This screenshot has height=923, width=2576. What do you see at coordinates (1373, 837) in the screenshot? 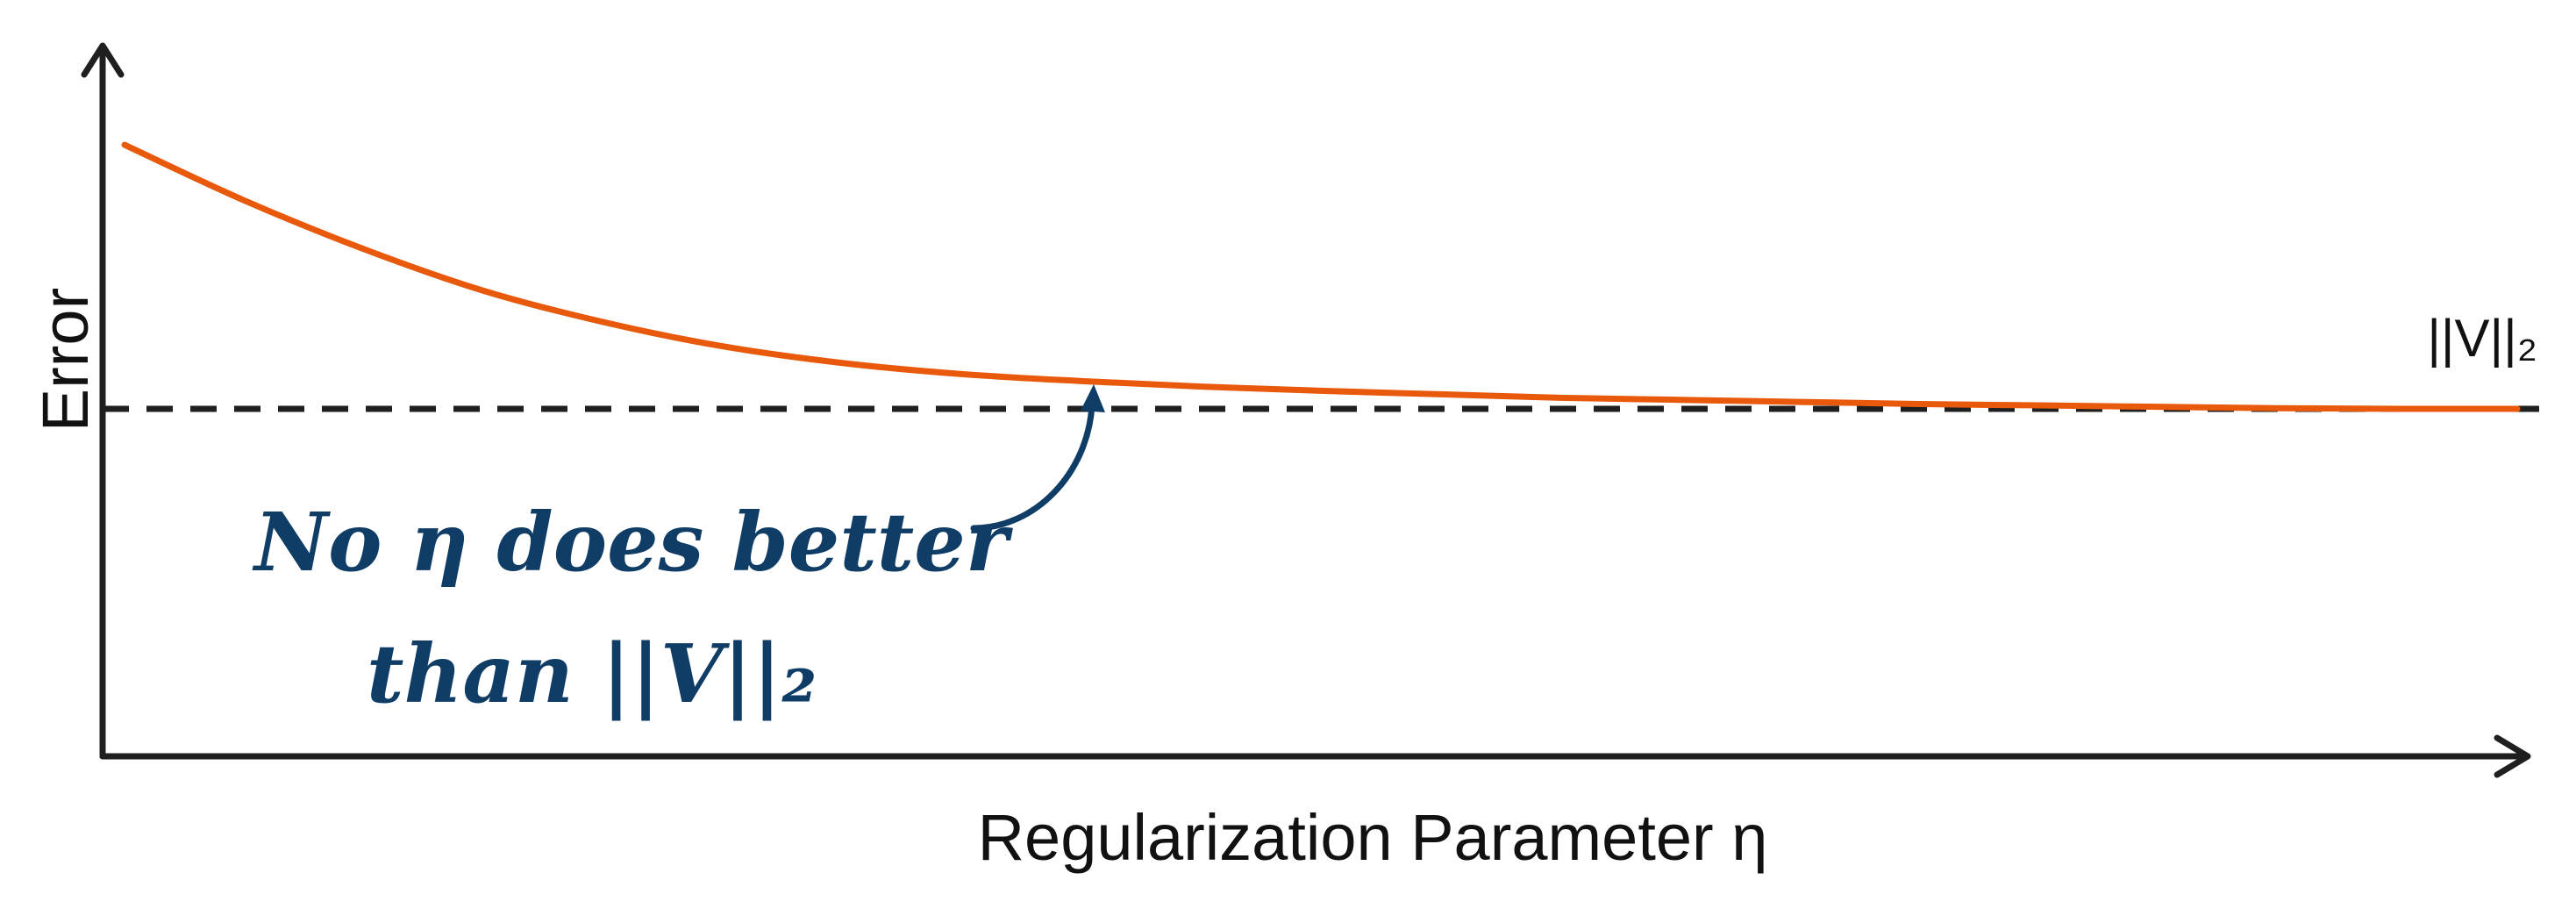
I see `x-axis-label: Regularization Parameter η` at bounding box center [1373, 837].